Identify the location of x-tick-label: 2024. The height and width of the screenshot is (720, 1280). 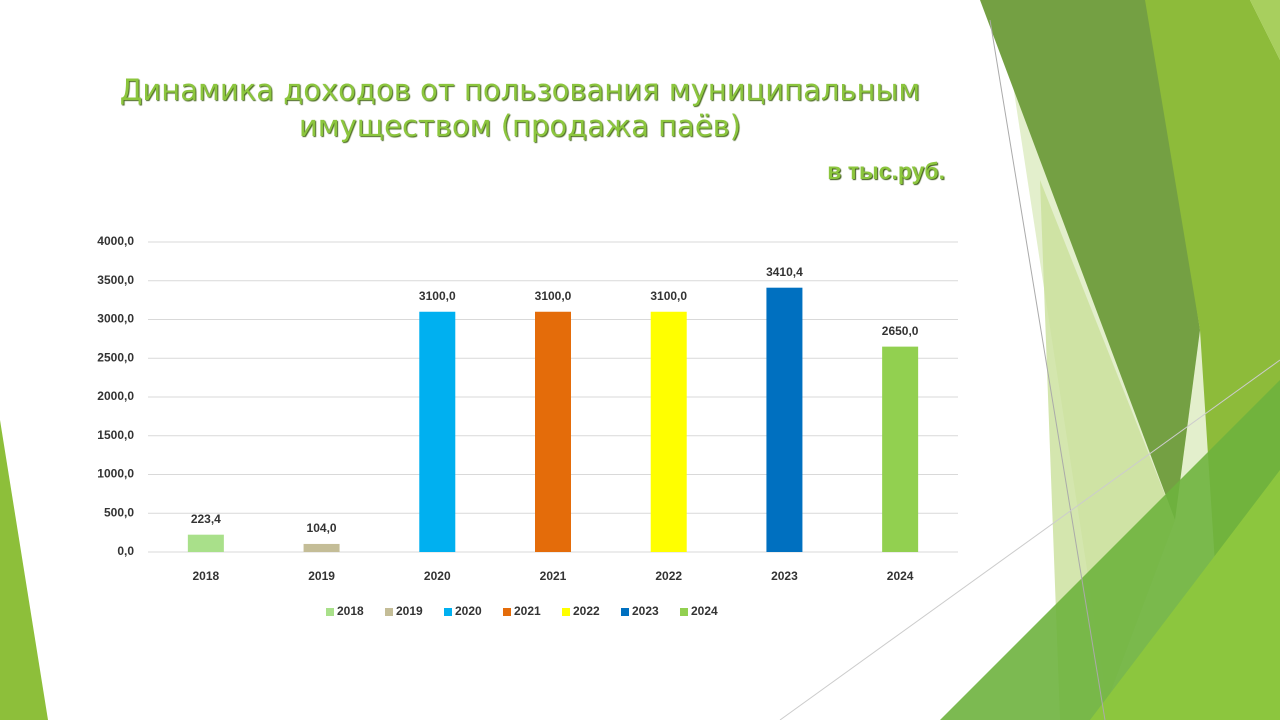
(900, 576).